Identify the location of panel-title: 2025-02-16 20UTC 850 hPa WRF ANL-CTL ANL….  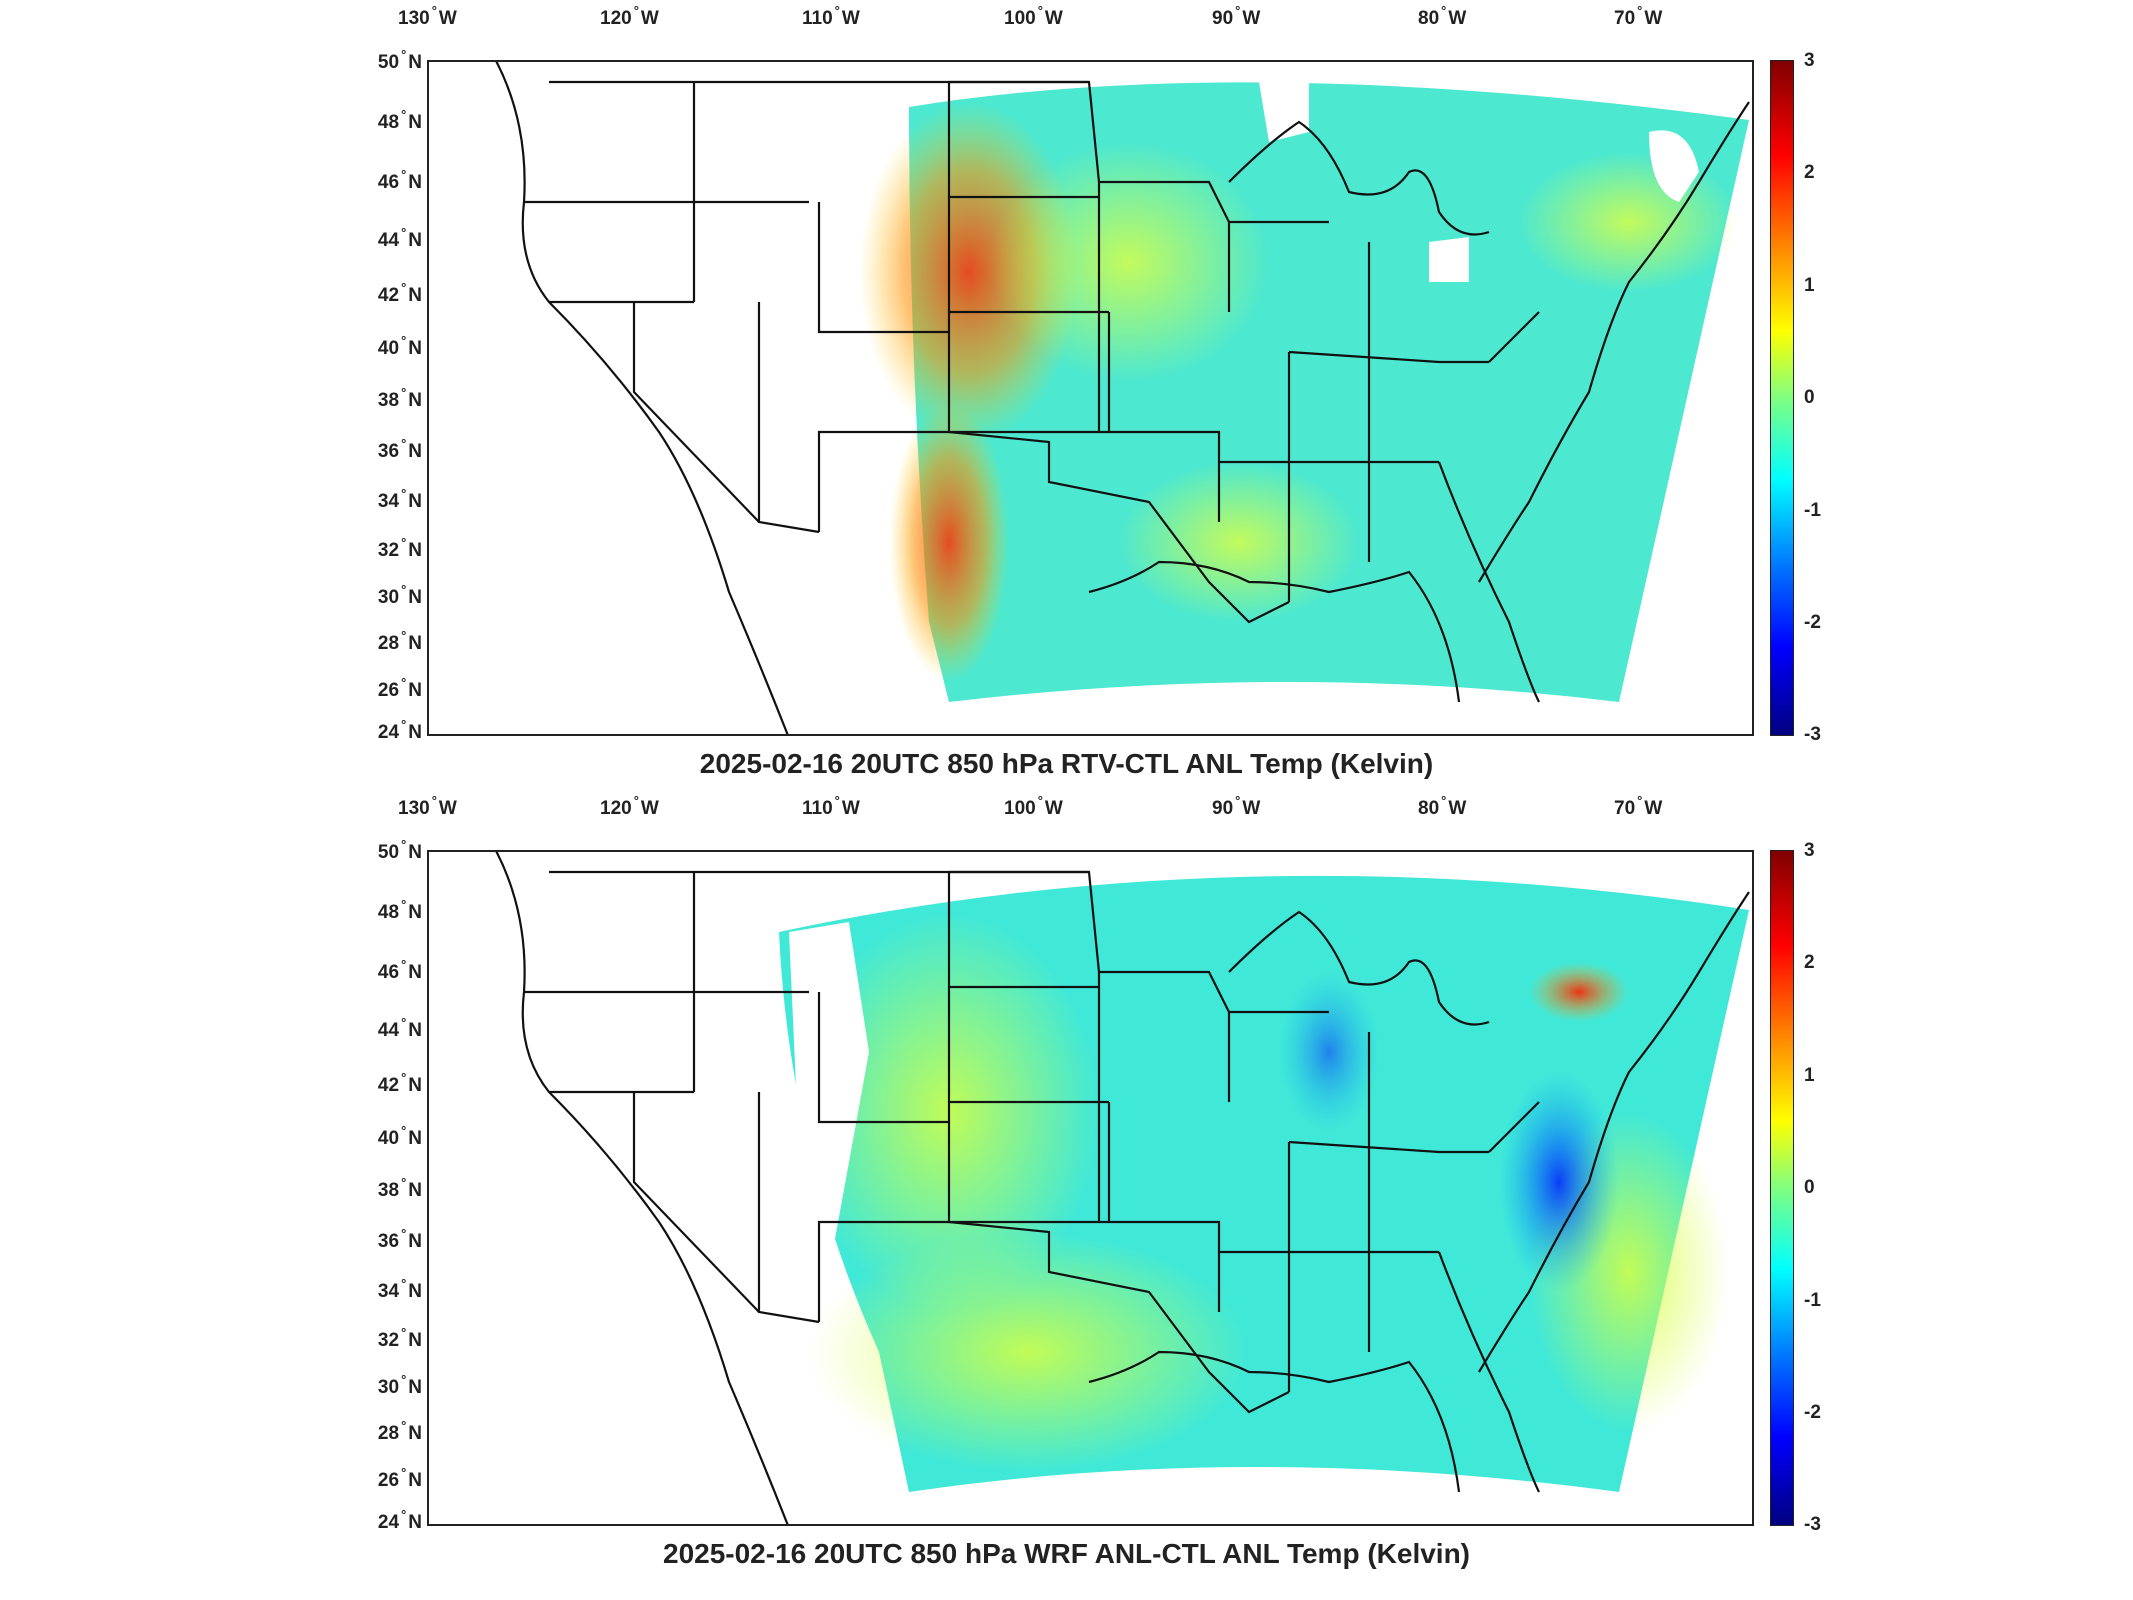
(1066, 1553).